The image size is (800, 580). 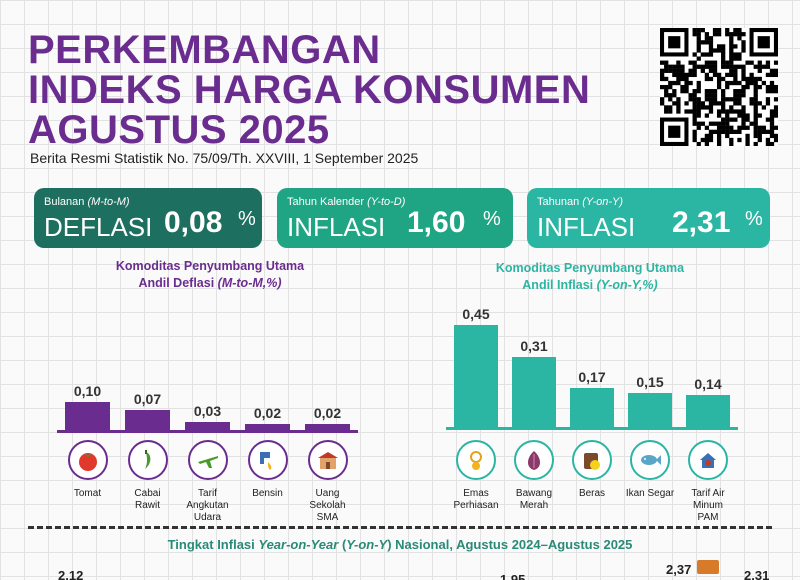 What do you see at coordinates (476, 314) in the screenshot?
I see `bar-value-label: 0,45` at bounding box center [476, 314].